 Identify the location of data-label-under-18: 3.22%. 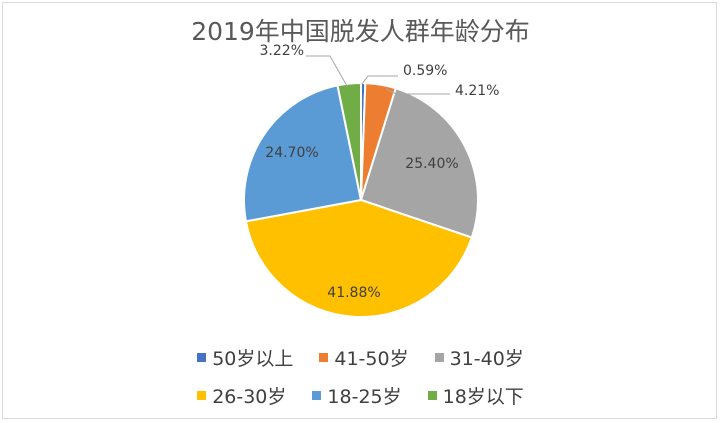
(282, 51).